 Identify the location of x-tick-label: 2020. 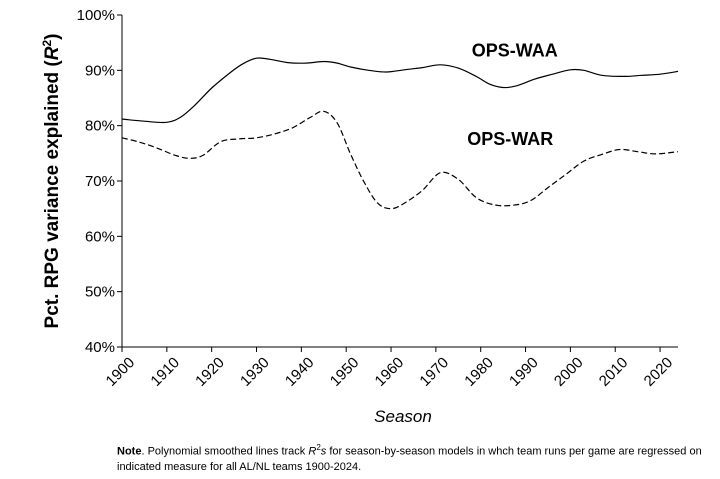
(659, 372).